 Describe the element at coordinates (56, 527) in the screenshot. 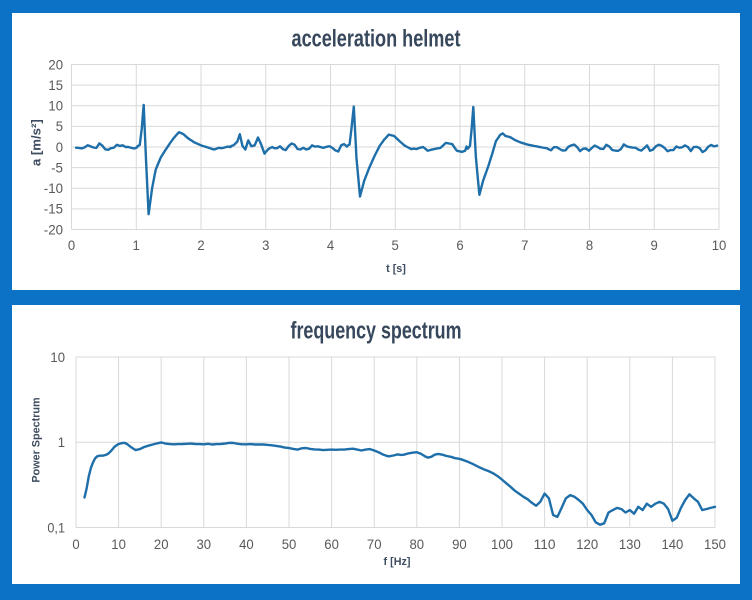

I see `svg-text: 0,1` at that location.